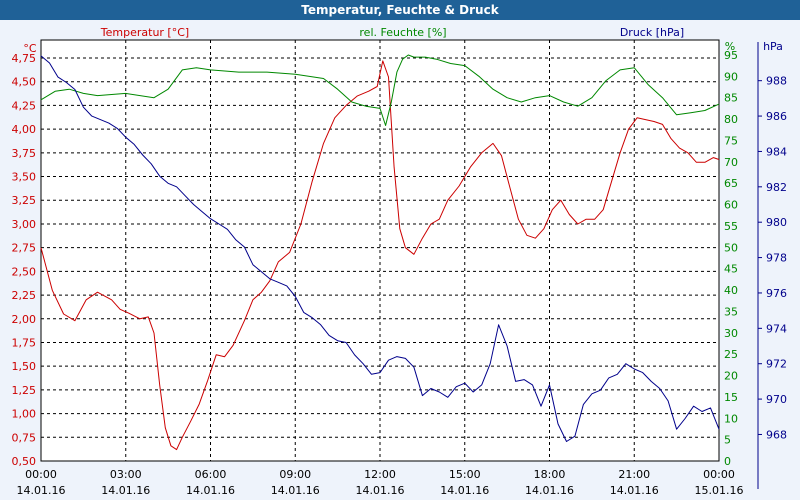 This screenshot has width=800, height=500. What do you see at coordinates (24, 153) in the screenshot?
I see `temperature-tick-label: 3,75` at bounding box center [24, 153].